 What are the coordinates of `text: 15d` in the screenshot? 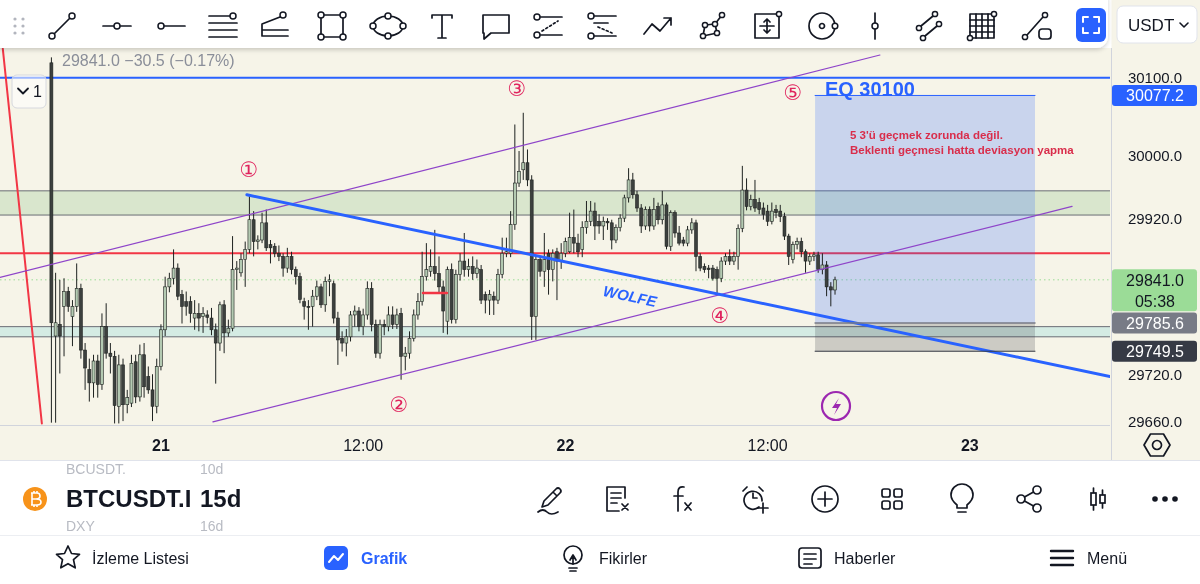 It's located at (221, 498).